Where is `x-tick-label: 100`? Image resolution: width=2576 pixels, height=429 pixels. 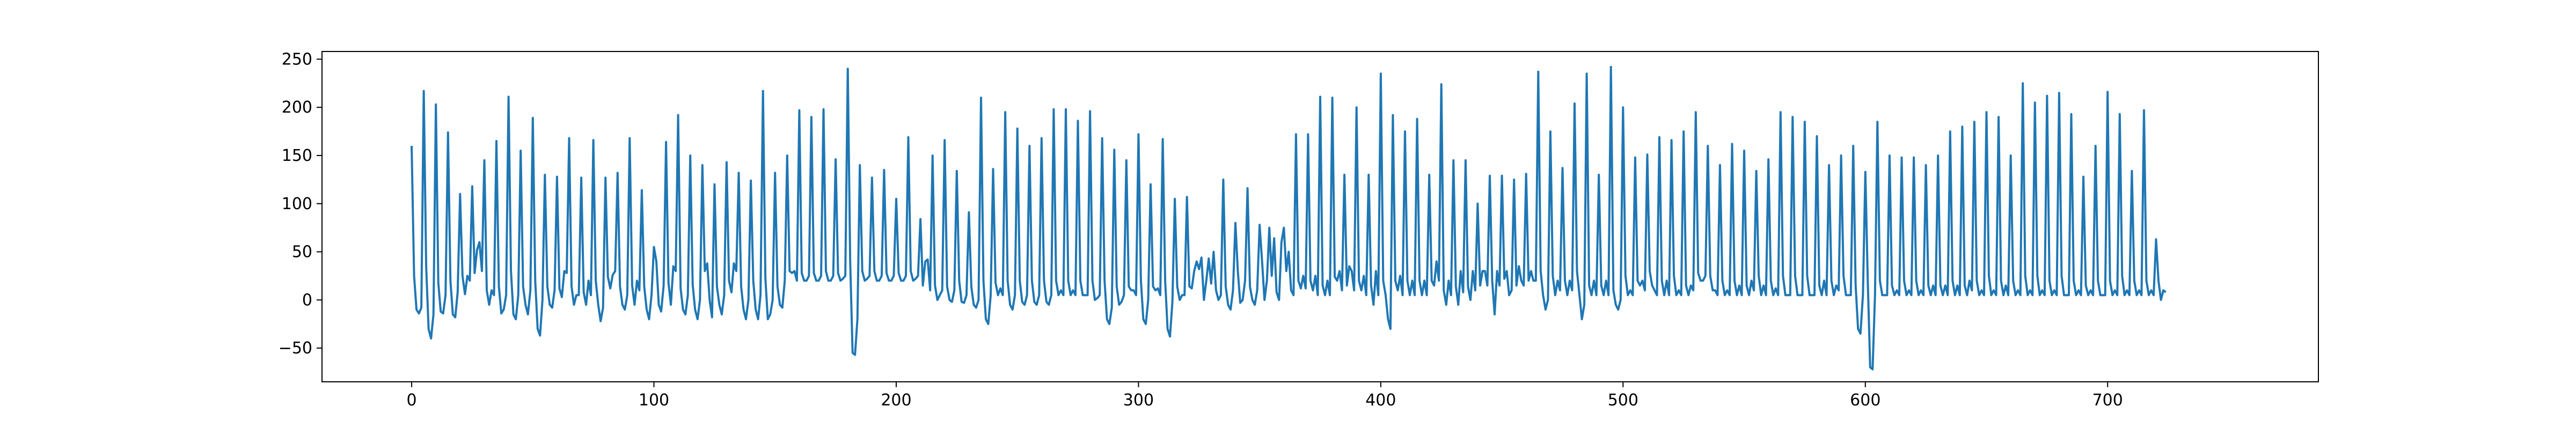 x-tick-label: 100 is located at coordinates (654, 400).